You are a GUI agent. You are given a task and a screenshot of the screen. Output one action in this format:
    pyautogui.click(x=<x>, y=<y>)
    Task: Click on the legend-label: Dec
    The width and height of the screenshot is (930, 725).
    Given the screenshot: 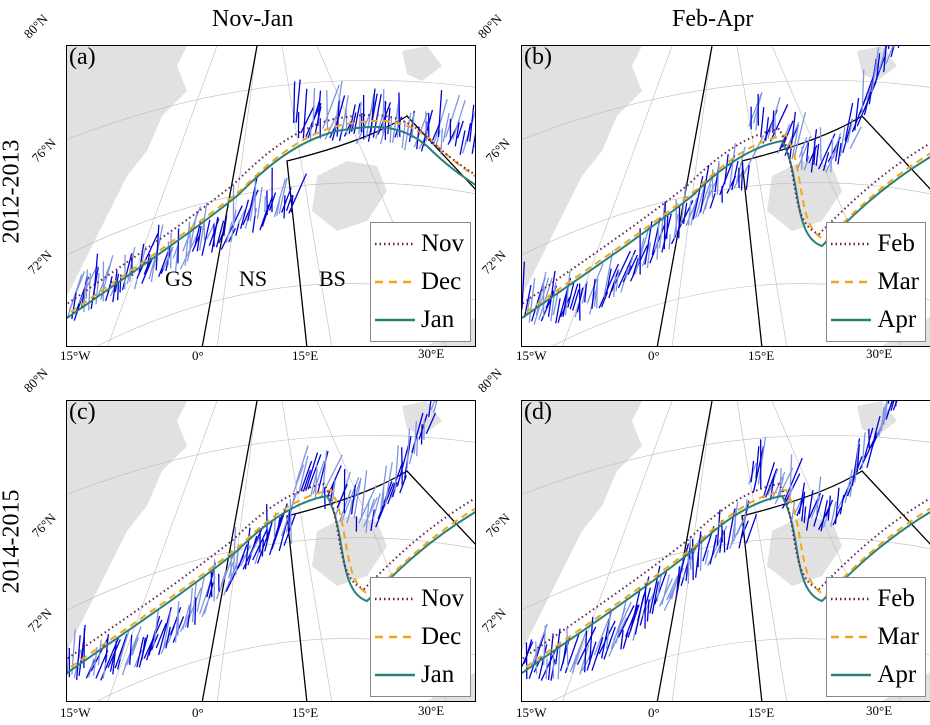 What is the action you would take?
    pyautogui.click(x=441, y=281)
    